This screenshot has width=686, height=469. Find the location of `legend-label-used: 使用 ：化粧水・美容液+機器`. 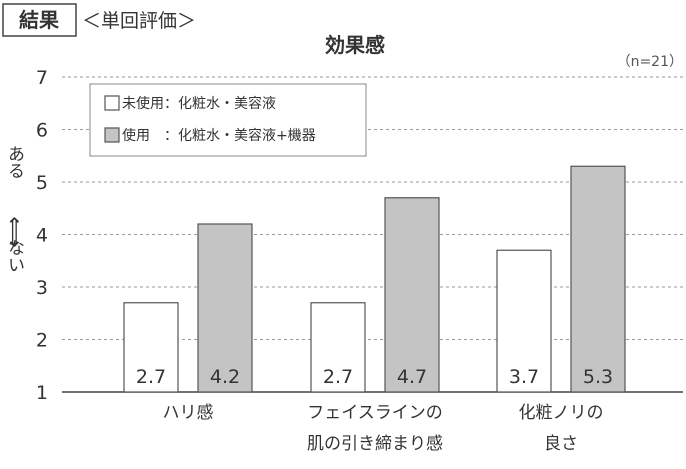

legend-label-used: 使用 ：化粧水・美容液+機器 is located at coordinates (219, 135).